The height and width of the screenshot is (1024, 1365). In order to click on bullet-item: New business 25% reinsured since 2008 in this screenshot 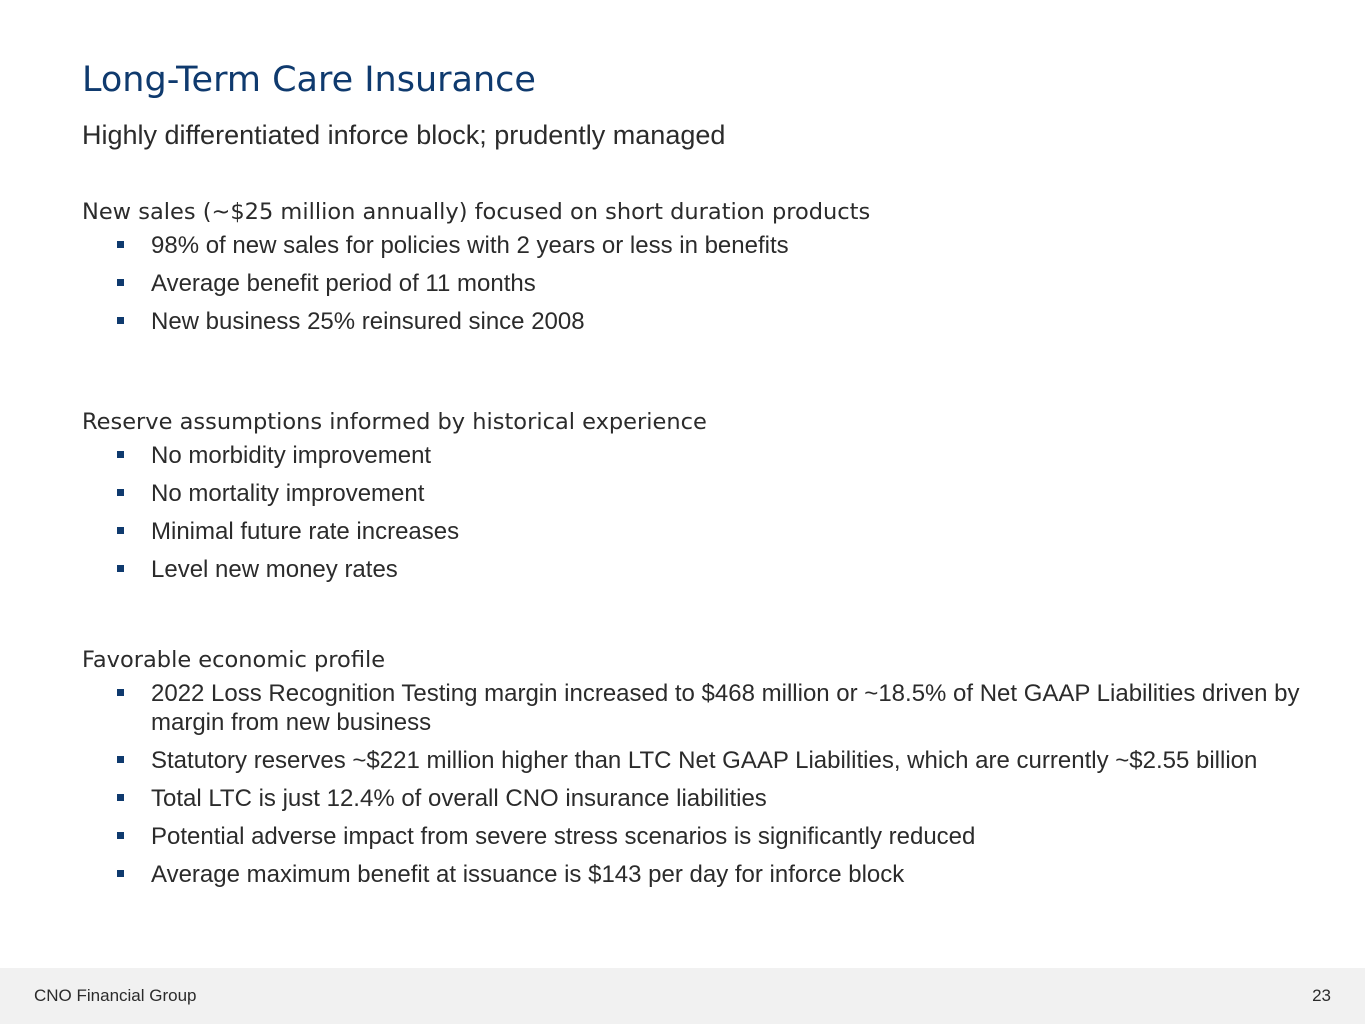, I will do `click(702, 321)`.